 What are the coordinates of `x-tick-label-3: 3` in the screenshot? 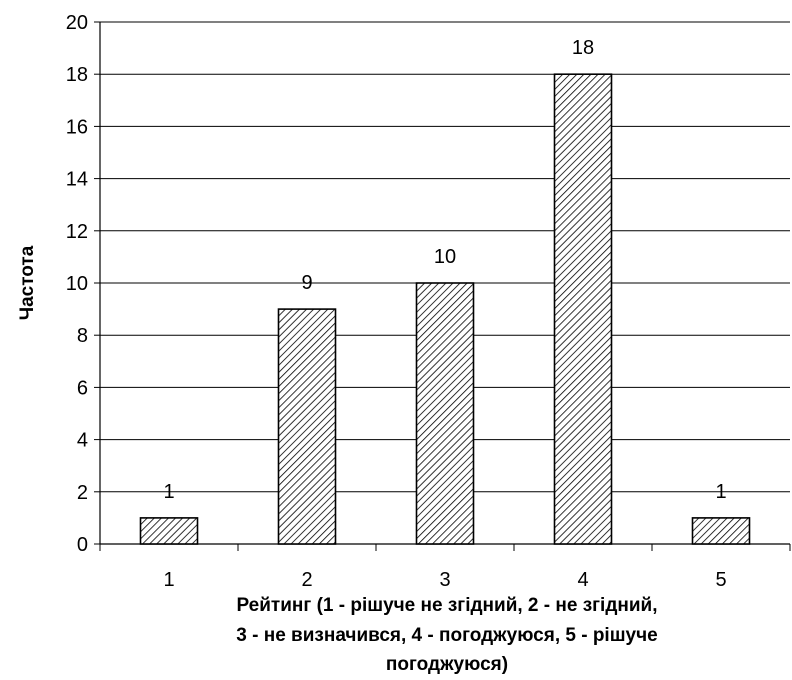 It's located at (444, 580).